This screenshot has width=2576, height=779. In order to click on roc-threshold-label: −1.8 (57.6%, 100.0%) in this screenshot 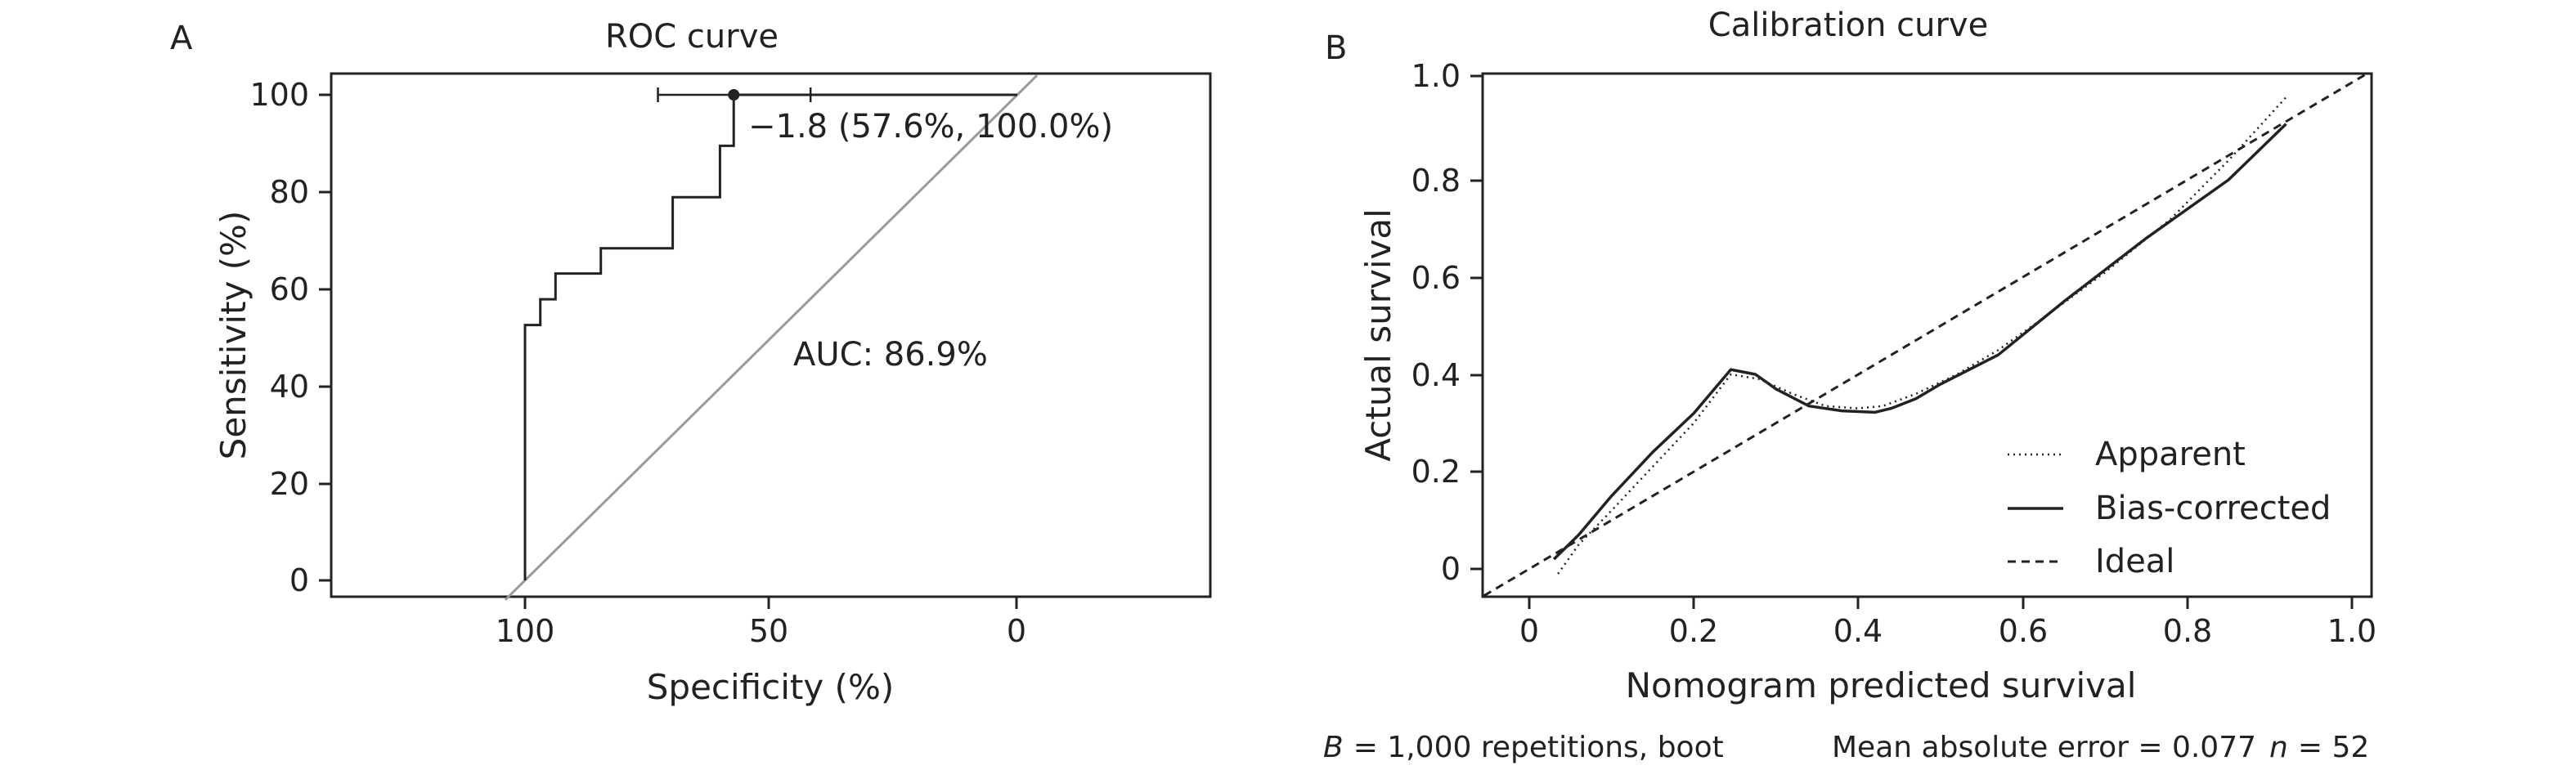, I will do `click(931, 127)`.